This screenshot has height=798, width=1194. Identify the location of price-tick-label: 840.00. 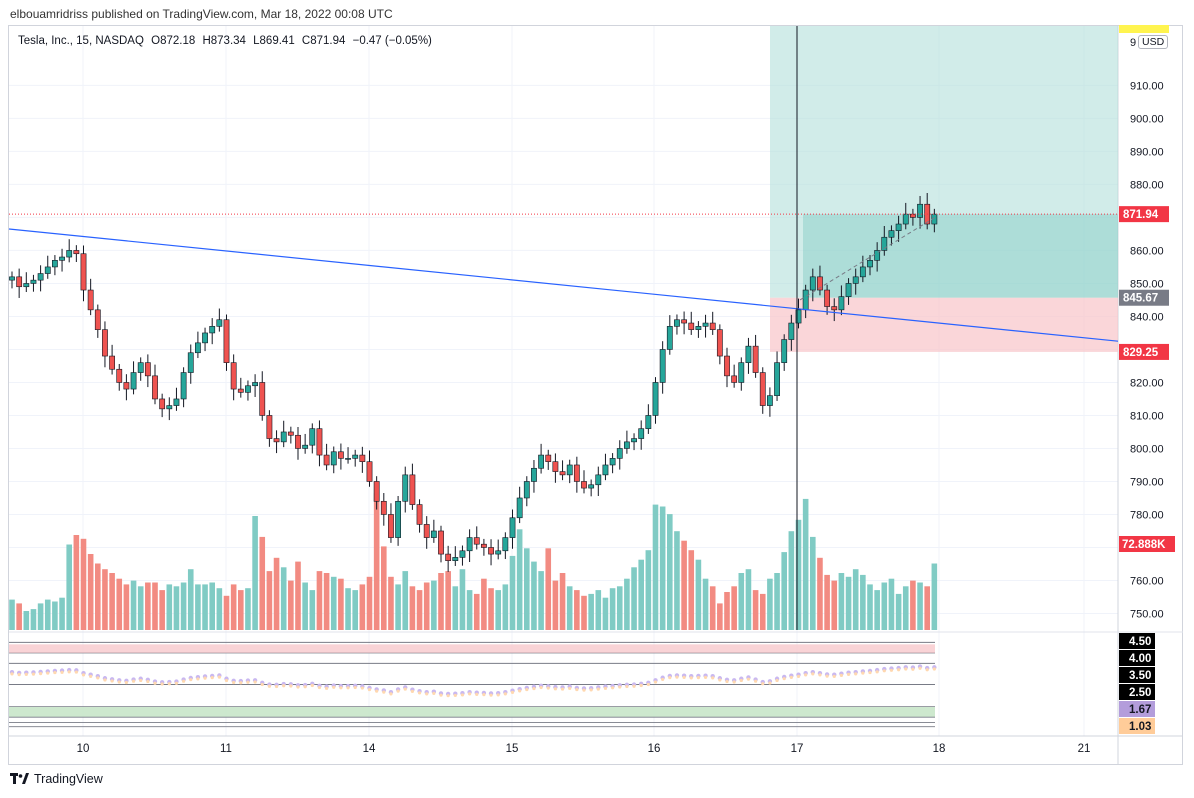
(1147, 317).